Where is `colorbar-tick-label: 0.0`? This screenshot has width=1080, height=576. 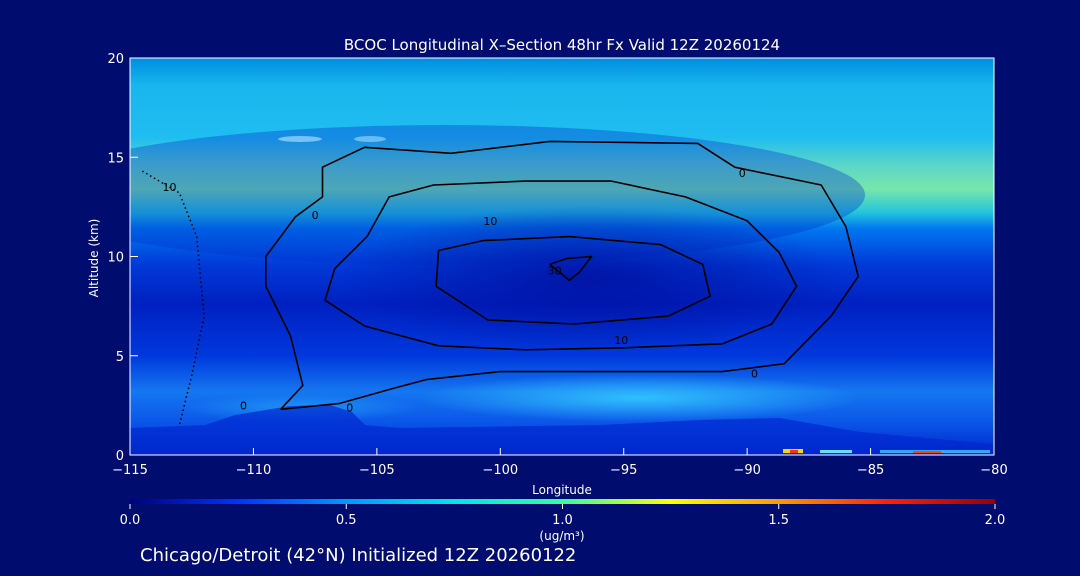 colorbar-tick-label: 0.0 is located at coordinates (130, 520).